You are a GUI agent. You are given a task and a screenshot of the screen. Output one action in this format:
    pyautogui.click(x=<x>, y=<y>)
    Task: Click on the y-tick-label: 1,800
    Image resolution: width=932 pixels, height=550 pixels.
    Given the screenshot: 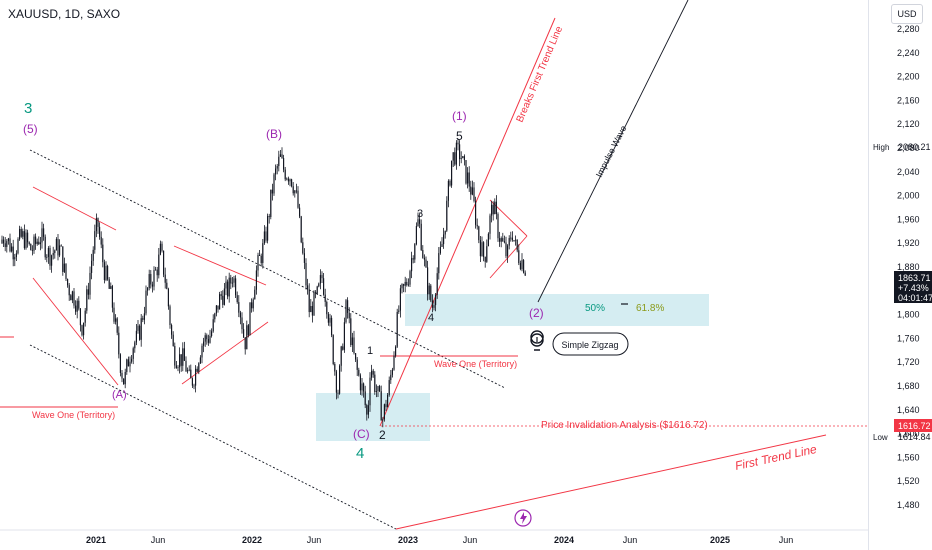 What is the action you would take?
    pyautogui.click(x=908, y=315)
    